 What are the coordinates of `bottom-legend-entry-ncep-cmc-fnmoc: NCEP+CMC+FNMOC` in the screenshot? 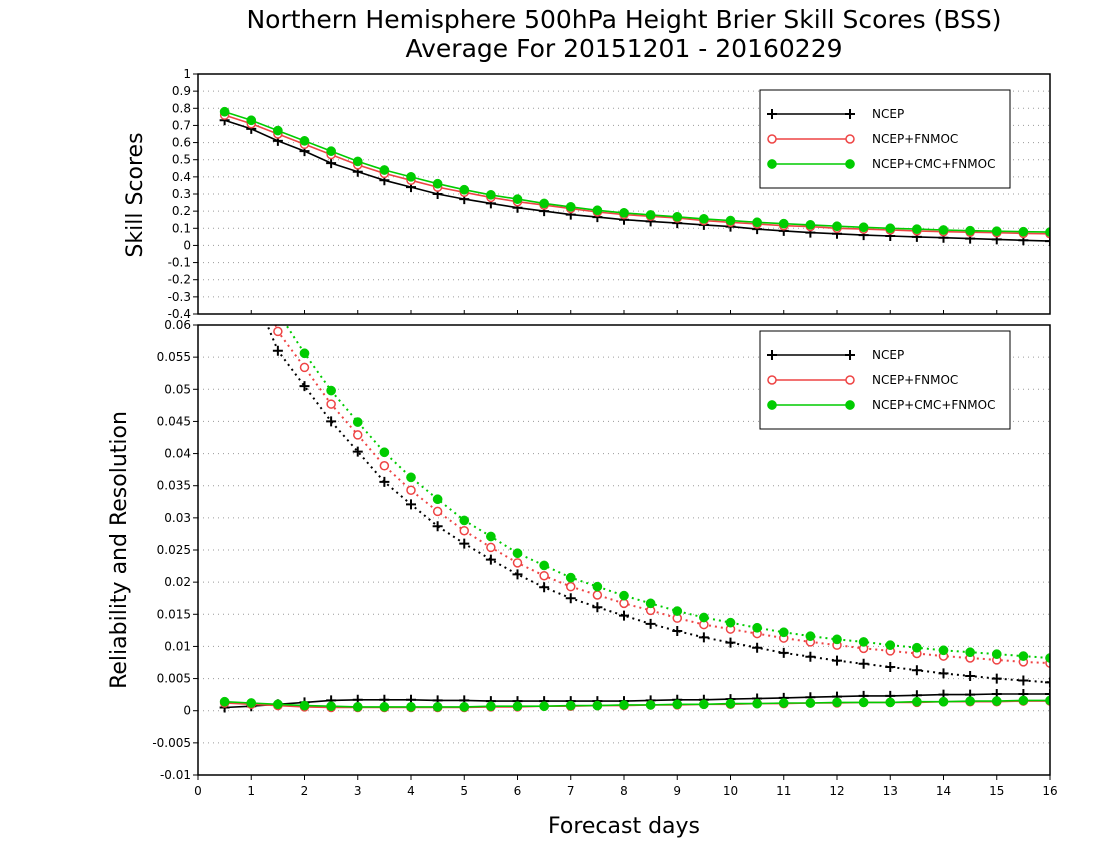 It's located at (881, 405).